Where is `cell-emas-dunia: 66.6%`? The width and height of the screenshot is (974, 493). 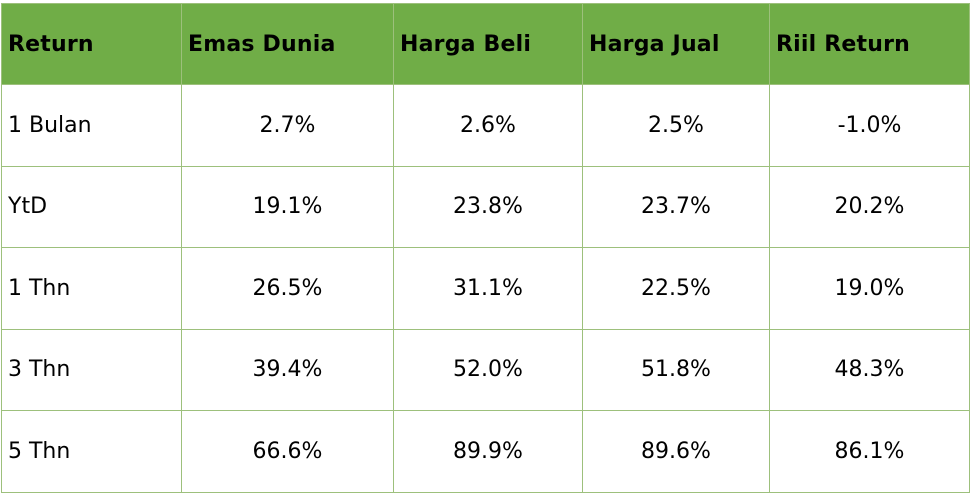 cell-emas-dunia: 66.6% is located at coordinates (287, 451).